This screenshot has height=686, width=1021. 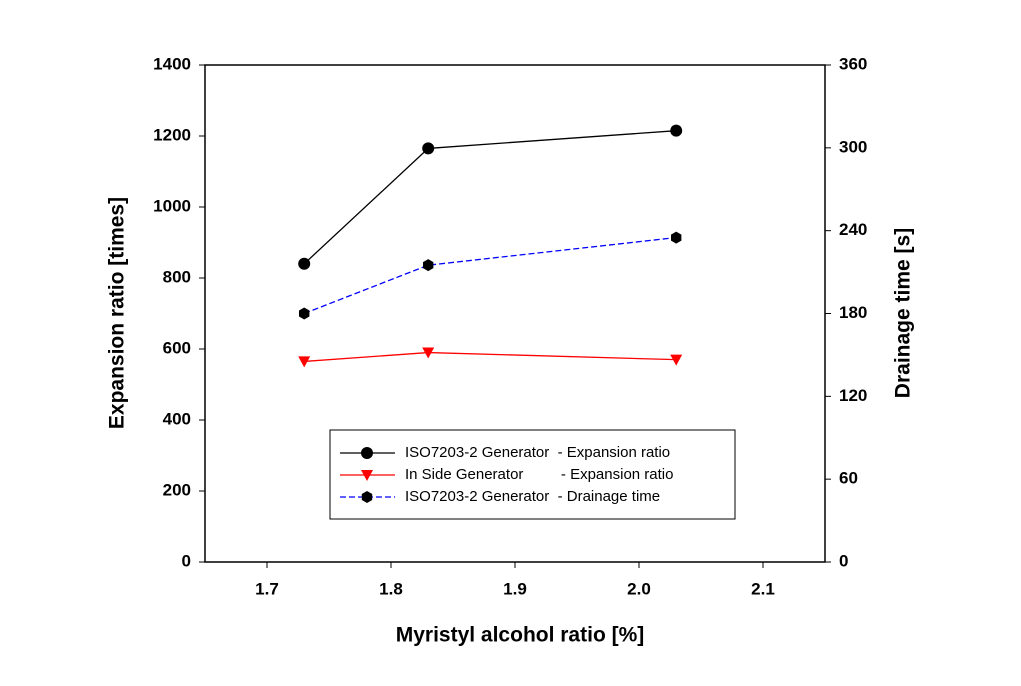 I want to click on y-tick-label: 1400, so click(x=172, y=63).